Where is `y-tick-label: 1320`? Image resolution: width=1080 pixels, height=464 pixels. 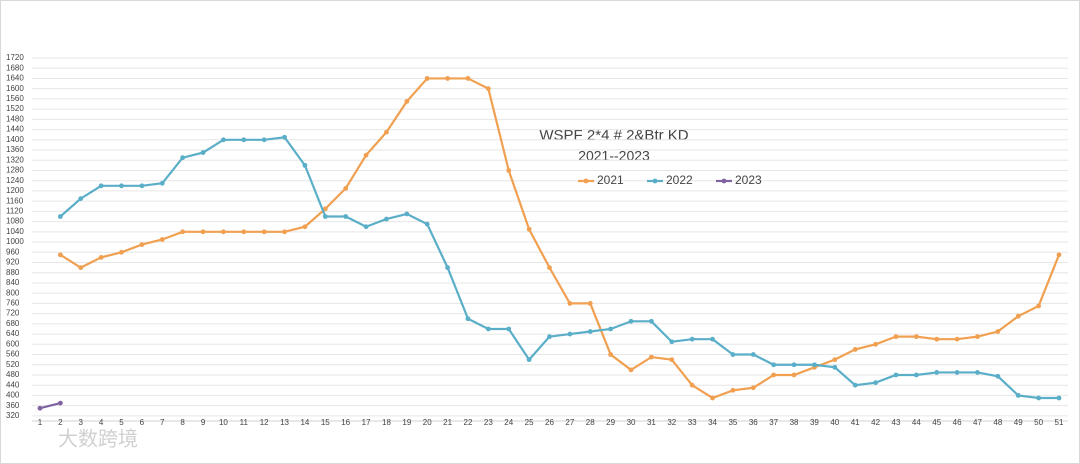 y-tick-label: 1320 is located at coordinates (15, 159).